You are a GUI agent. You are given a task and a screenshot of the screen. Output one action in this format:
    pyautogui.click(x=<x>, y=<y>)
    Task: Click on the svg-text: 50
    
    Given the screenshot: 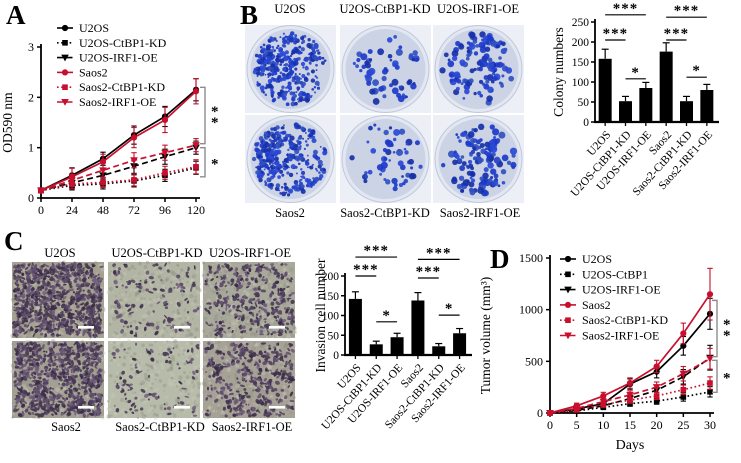 What is the action you would take?
    pyautogui.click(x=584, y=103)
    